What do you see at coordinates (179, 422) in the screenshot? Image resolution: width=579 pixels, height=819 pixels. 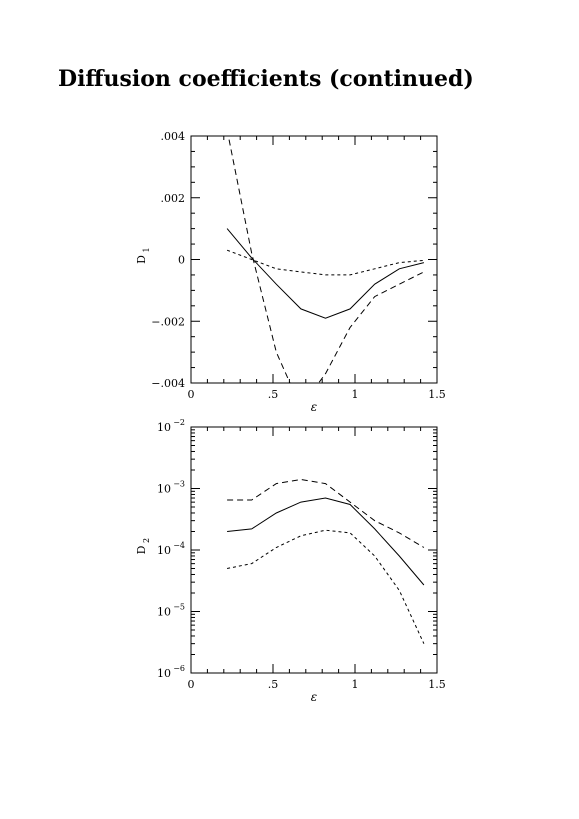 I see `y-tick-exponent: −2` at bounding box center [179, 422].